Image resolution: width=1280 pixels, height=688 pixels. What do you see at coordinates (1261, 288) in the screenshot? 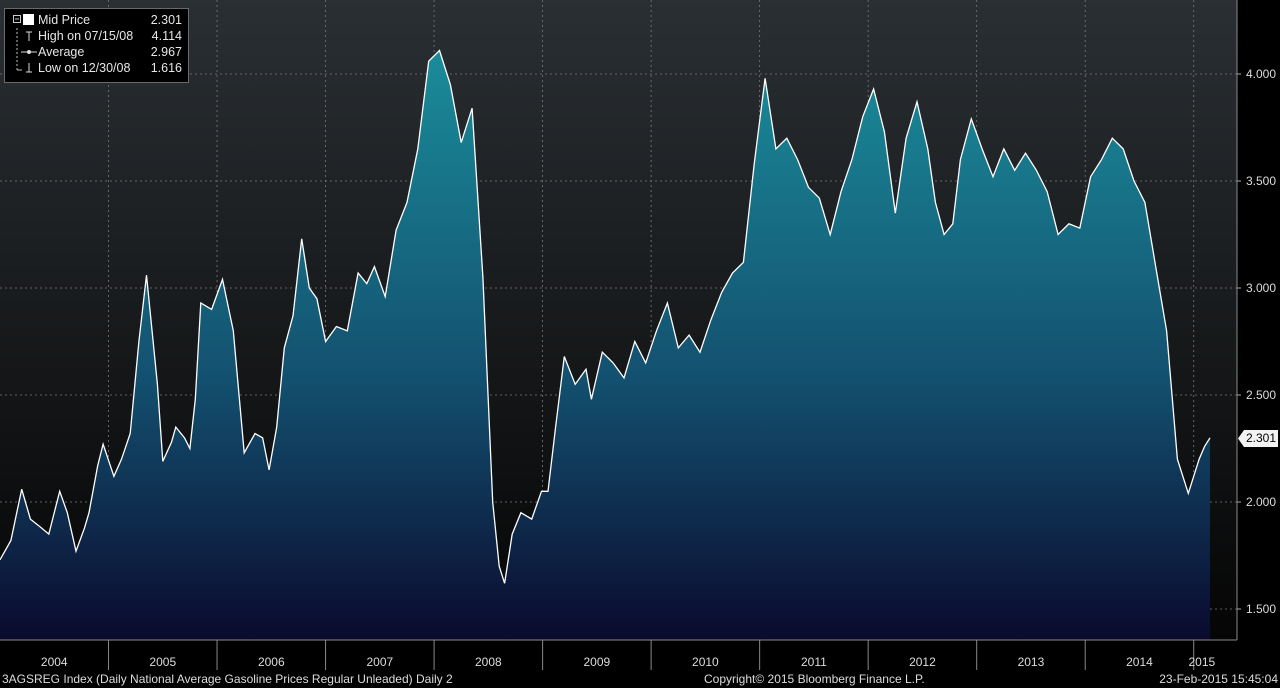
I see `y-tick-label: 3.000` at bounding box center [1261, 288].